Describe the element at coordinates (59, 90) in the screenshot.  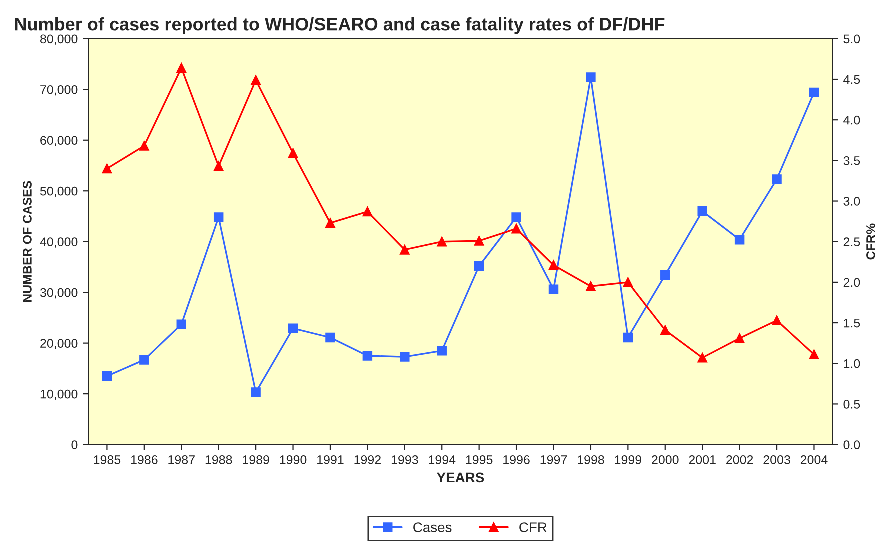
I see `y-tick-label: 70,000` at that location.